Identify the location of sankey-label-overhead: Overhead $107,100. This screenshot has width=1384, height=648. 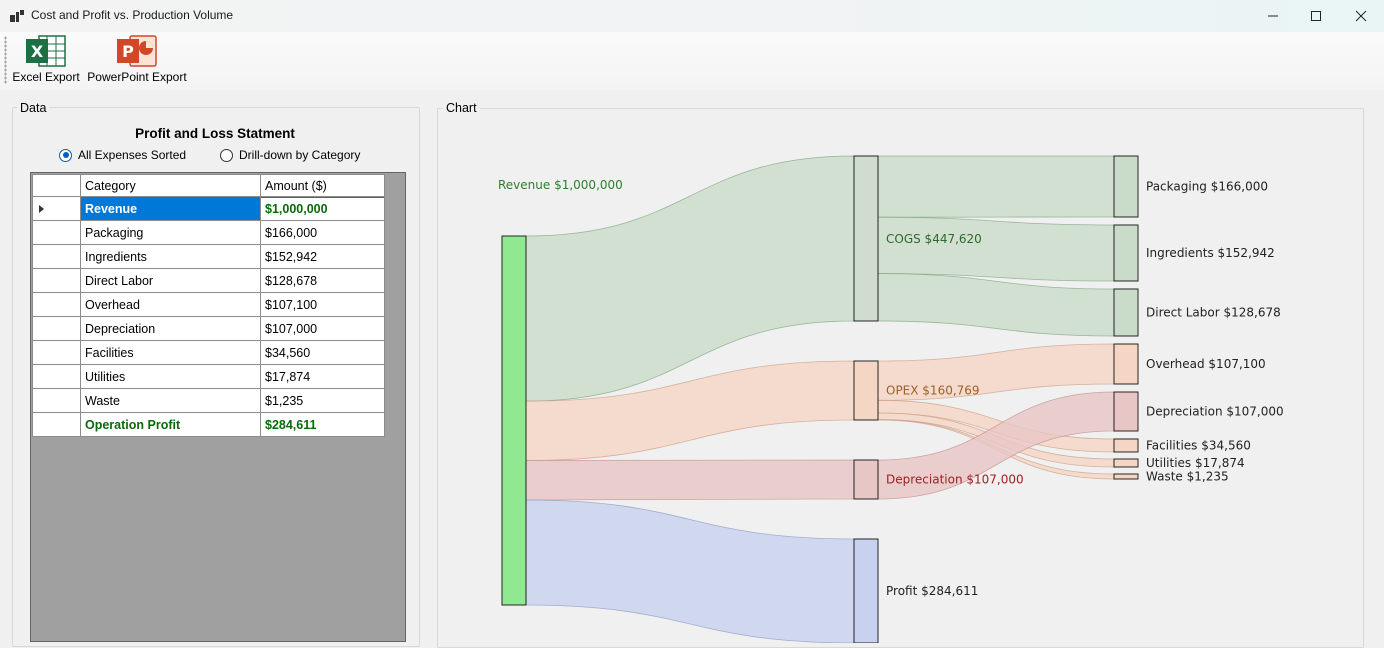
(1206, 364).